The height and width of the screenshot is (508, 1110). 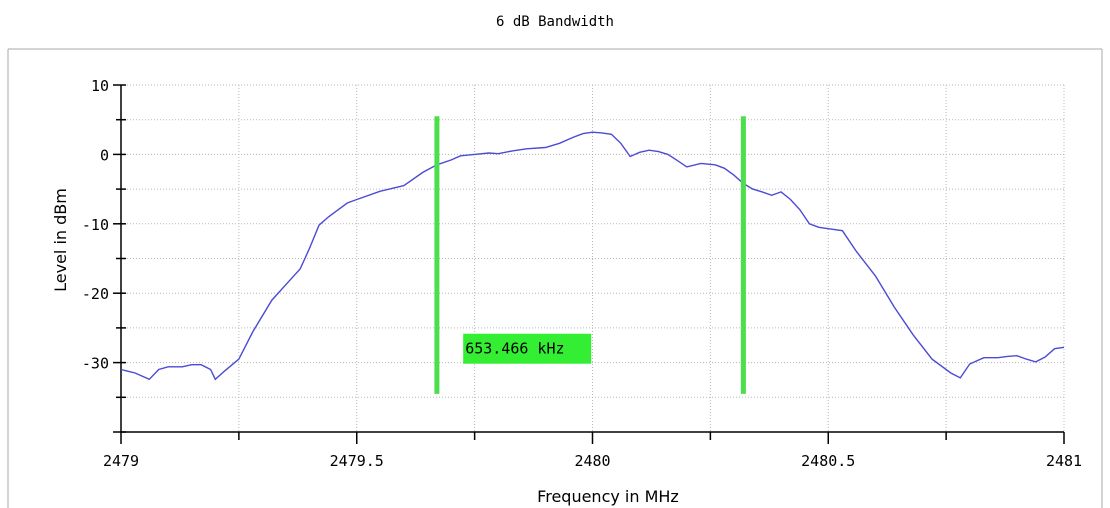 What do you see at coordinates (555, 22) in the screenshot?
I see `chart-title: 6 dB Bandwidth` at bounding box center [555, 22].